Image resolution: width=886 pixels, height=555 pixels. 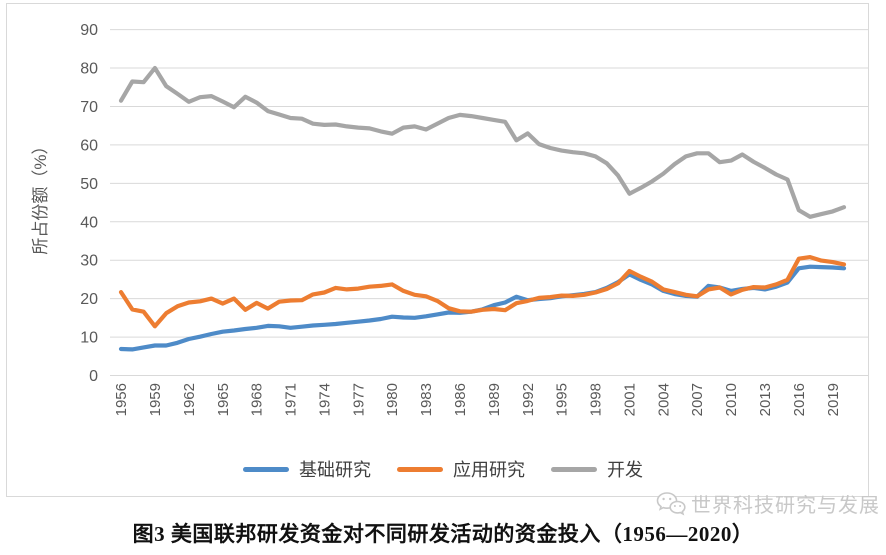 I want to click on x-tick-label: 2004, so click(x=663, y=399).